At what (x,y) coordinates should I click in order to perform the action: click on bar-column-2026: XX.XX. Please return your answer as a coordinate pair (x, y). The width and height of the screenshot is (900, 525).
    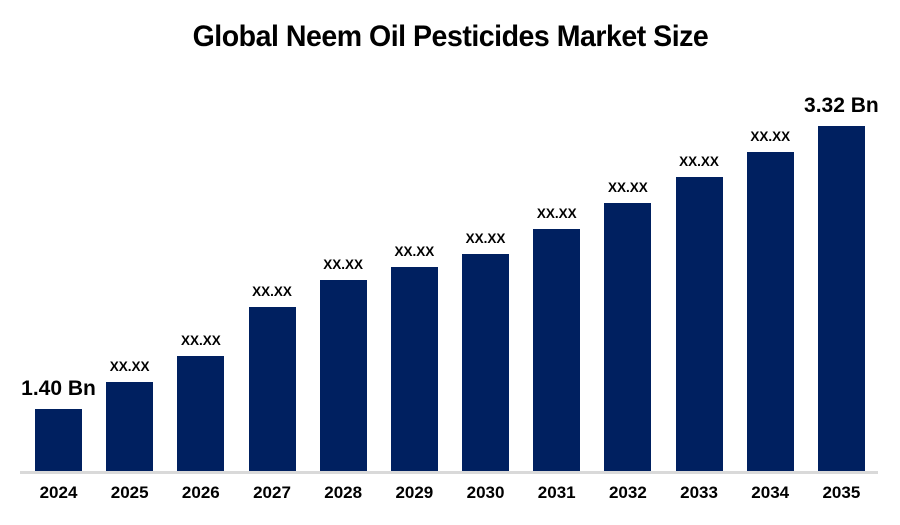
    Looking at the image, I should click on (201, 401).